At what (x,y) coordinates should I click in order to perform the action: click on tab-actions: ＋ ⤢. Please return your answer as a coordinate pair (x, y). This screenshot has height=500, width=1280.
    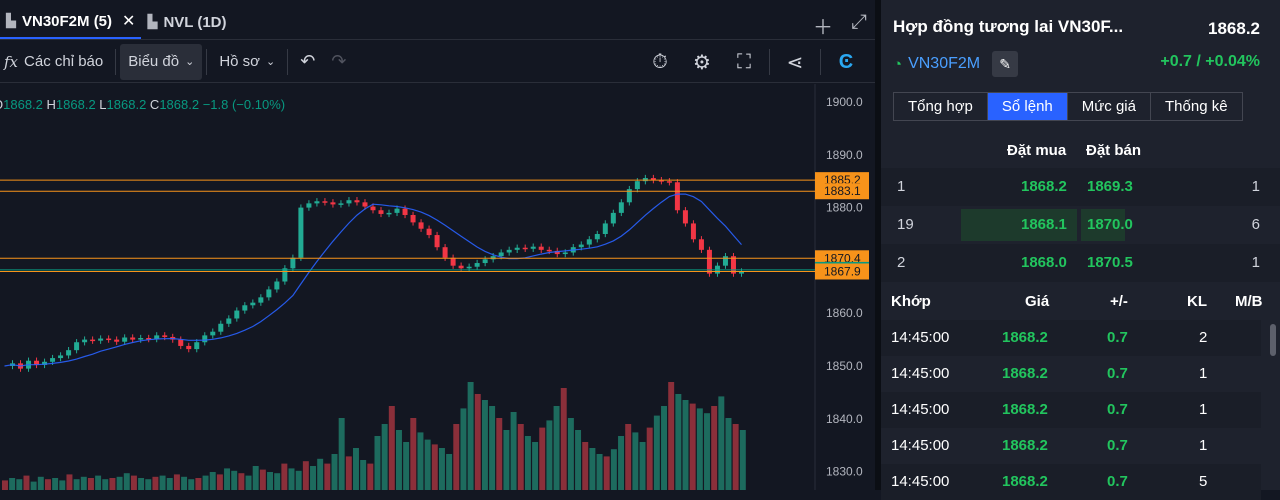
    Looking at the image, I should click on (840, 25).